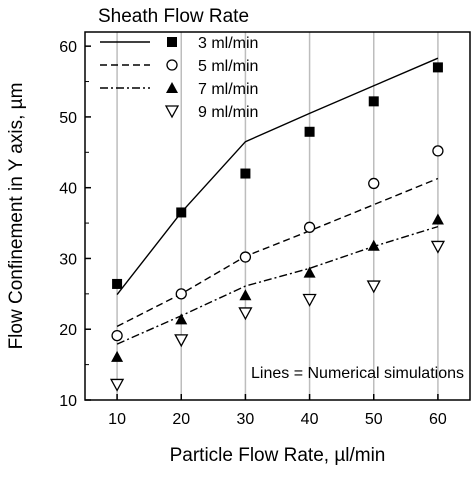 This screenshot has height=479, width=474. I want to click on y-tick-label: 30, so click(68, 259).